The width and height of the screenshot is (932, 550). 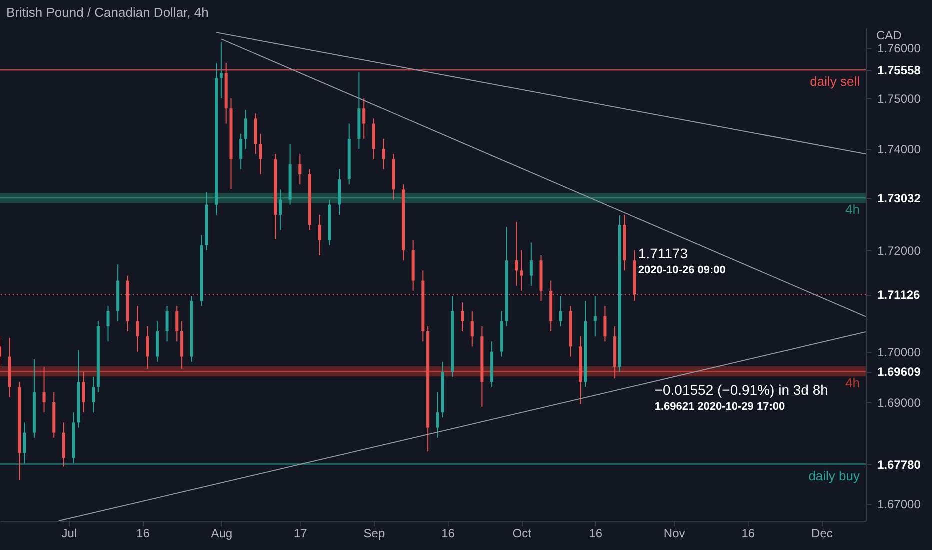 I want to click on y-tick-label: 1.75000, so click(x=900, y=99).